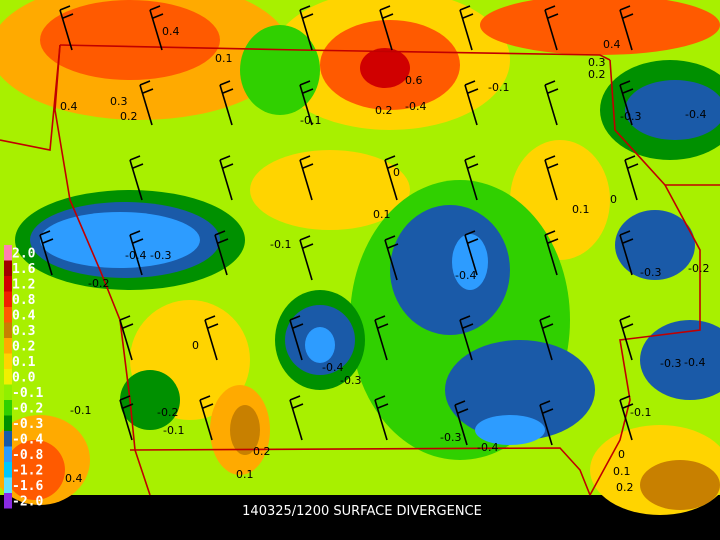  Describe the element at coordinates (23, 331) in the screenshot. I see `legend-label: 0.3` at that location.